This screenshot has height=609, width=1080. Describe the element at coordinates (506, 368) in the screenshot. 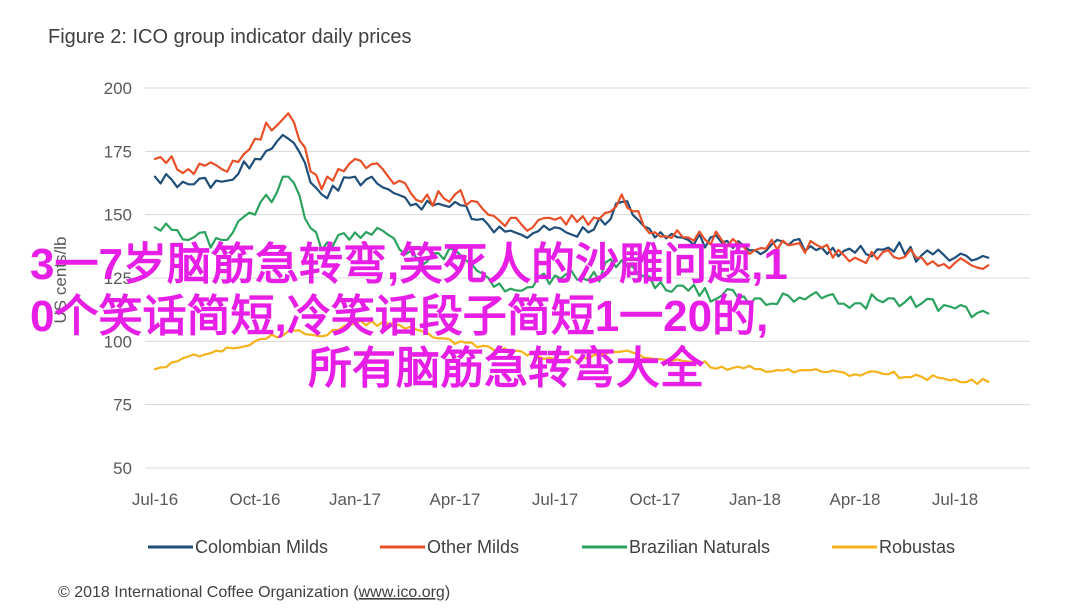

I see `overlay-line-3: 所有脑筋急转弯大全` at that location.